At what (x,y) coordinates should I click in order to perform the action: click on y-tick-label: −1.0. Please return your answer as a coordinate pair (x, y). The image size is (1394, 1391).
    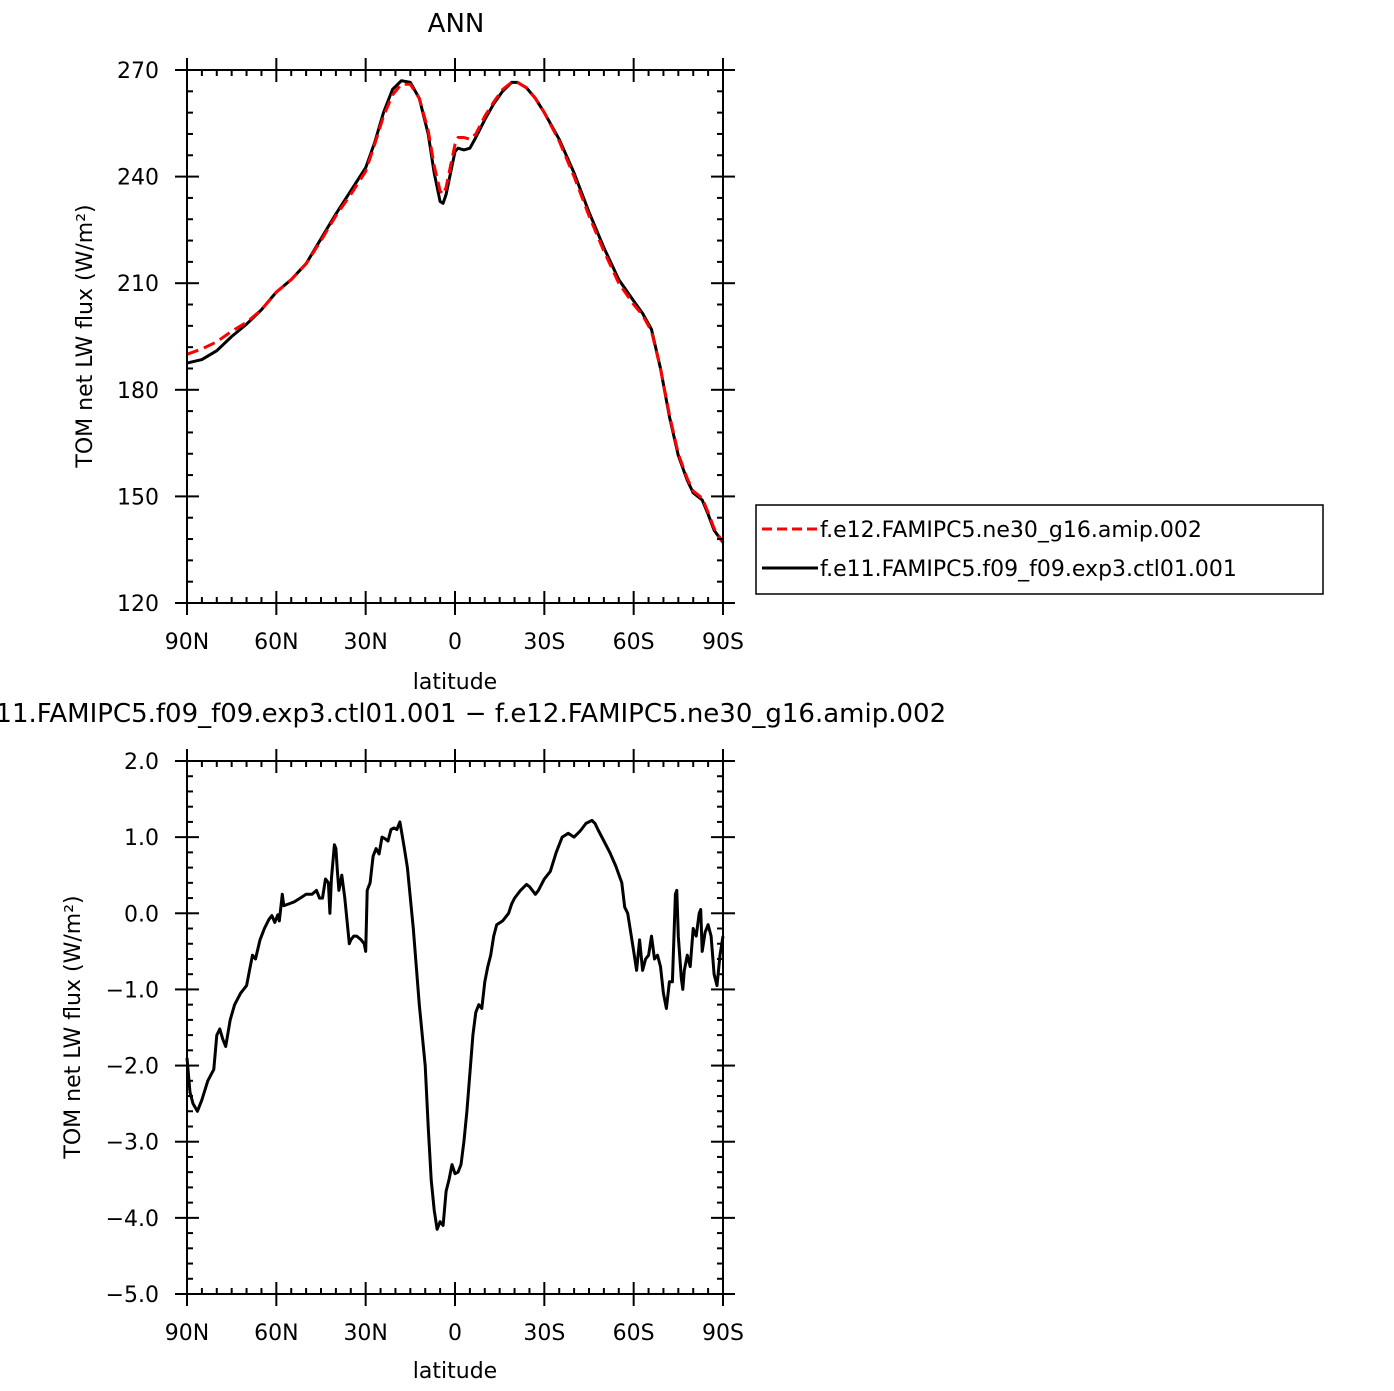
    Looking at the image, I should click on (132, 990).